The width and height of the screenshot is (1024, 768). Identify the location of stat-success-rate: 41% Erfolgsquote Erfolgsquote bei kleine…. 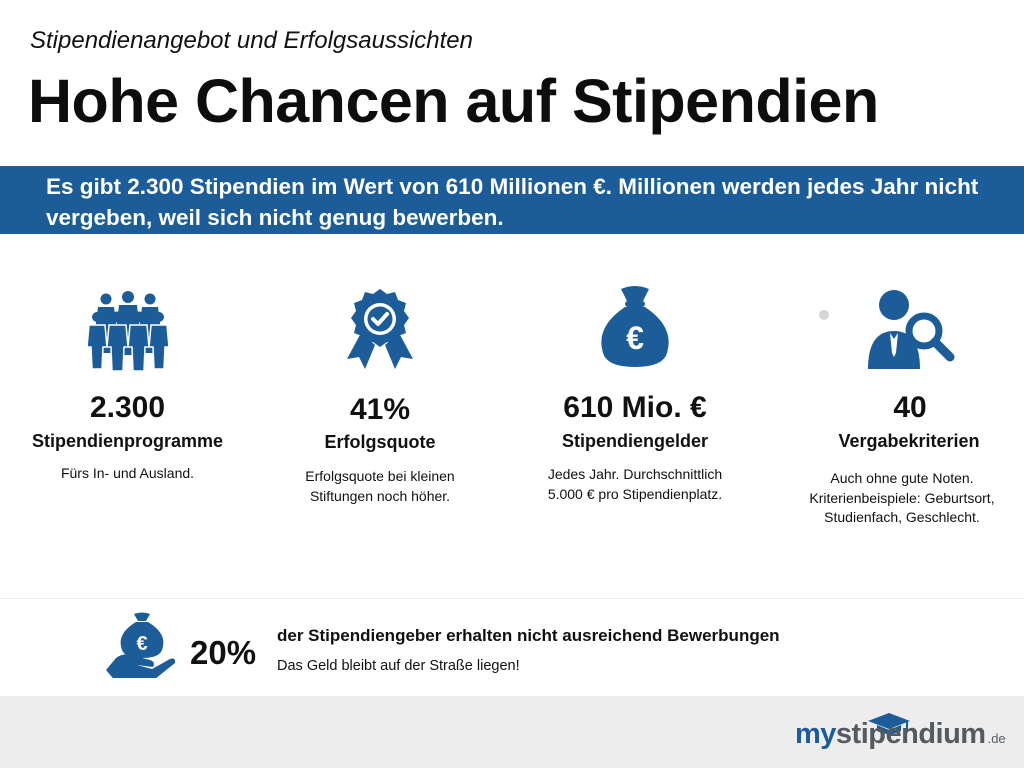
(380, 395).